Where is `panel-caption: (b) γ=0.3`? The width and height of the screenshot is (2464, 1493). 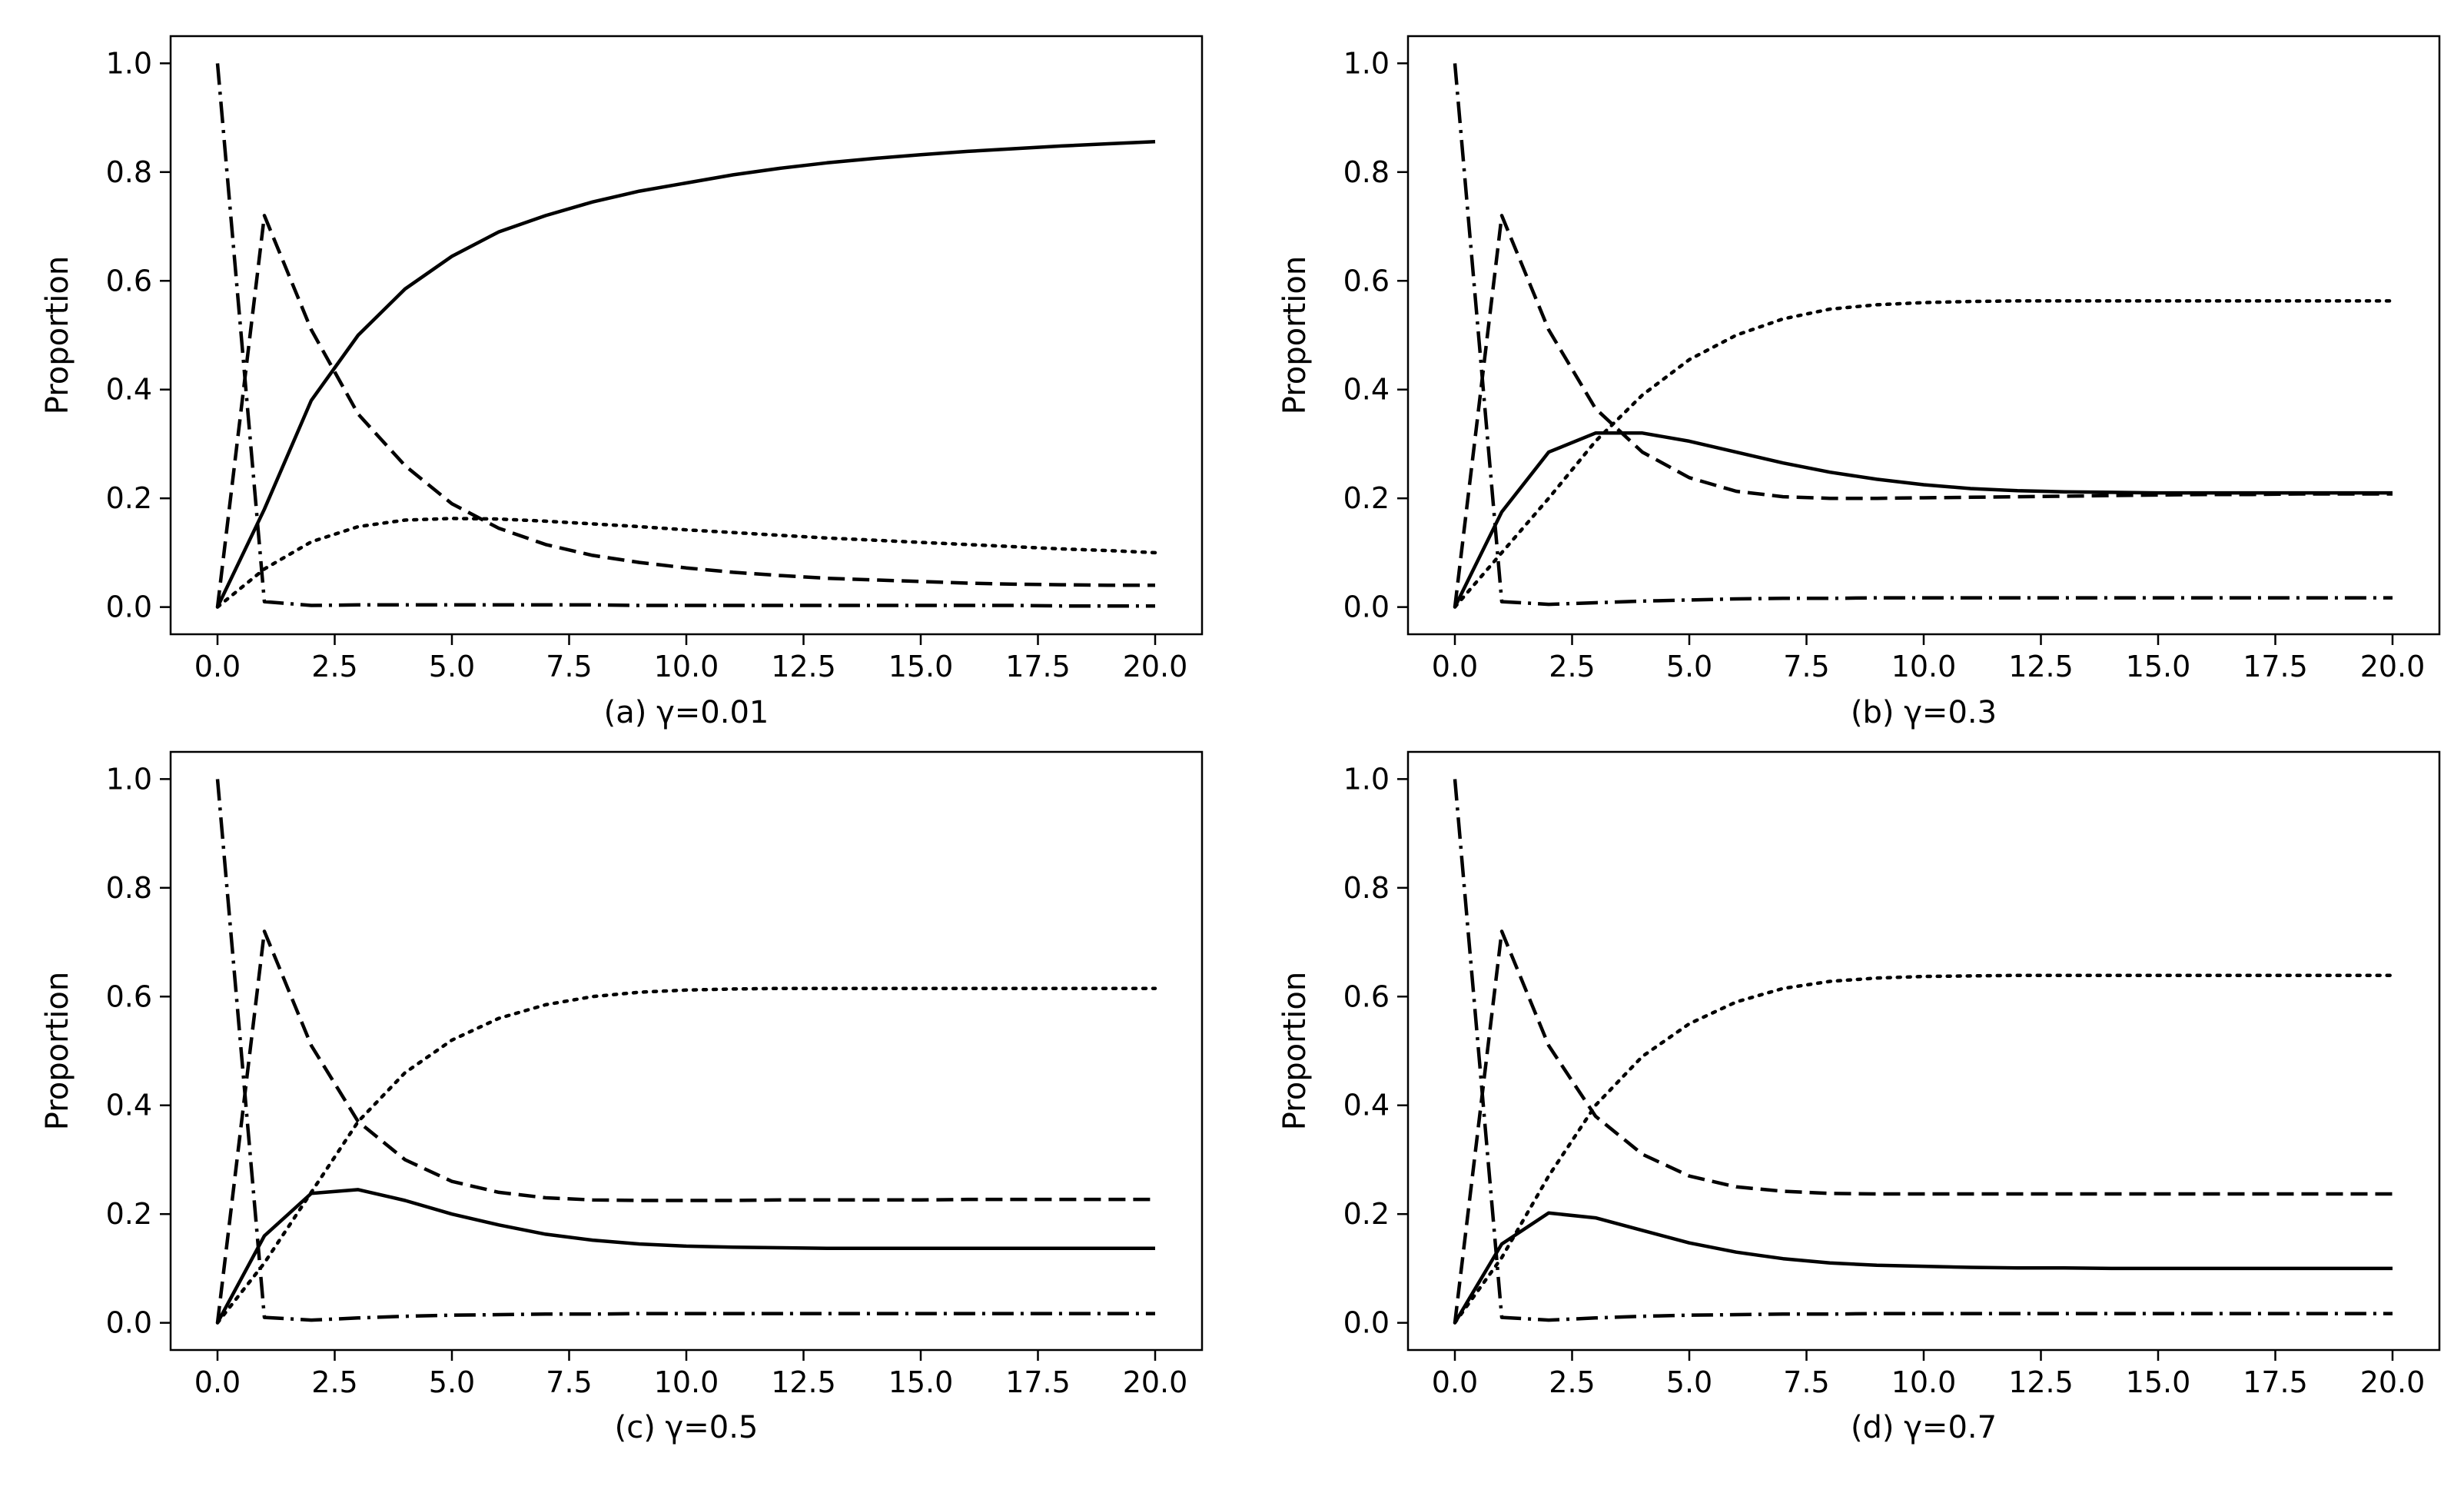
panel-caption: (b) γ=0.3 is located at coordinates (1924, 713).